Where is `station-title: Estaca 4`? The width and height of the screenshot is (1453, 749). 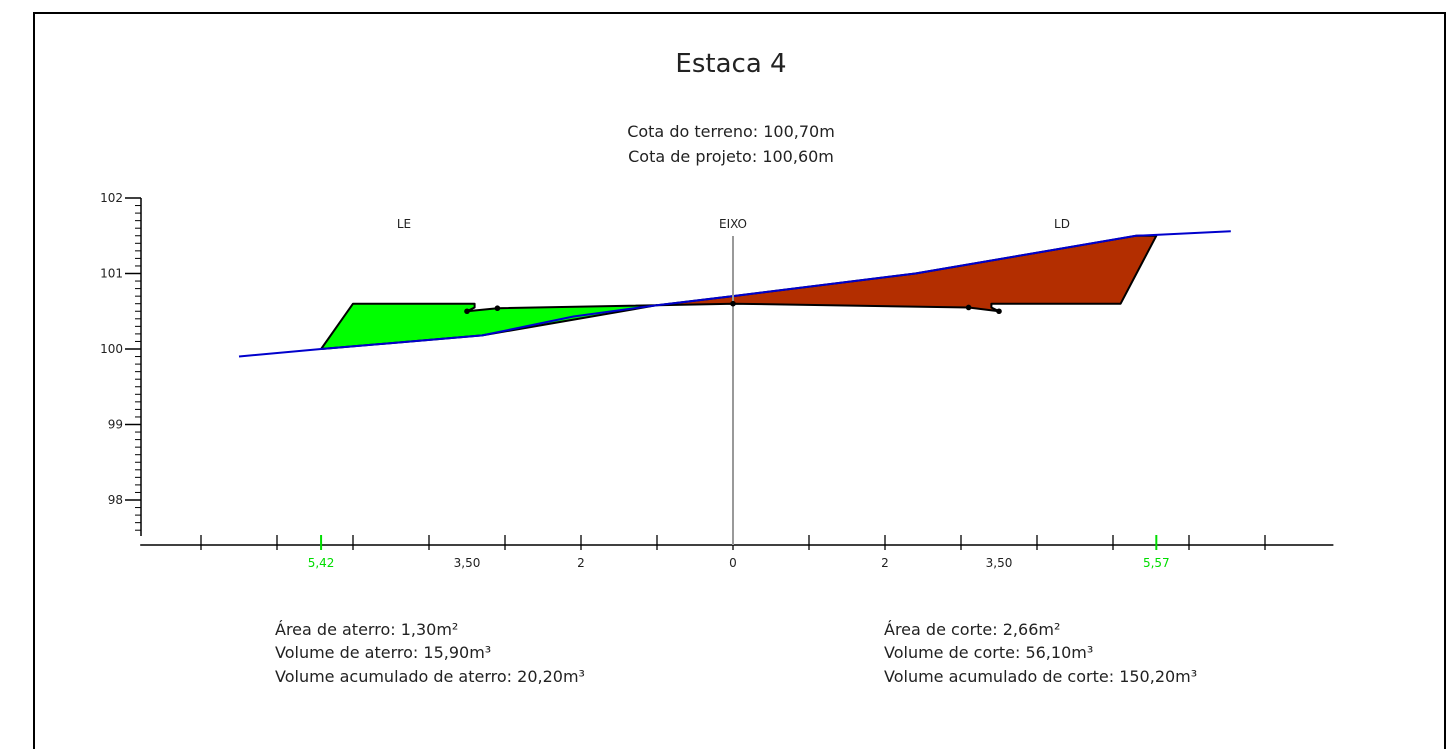
station-title: Estaca 4 is located at coordinates (730, 64).